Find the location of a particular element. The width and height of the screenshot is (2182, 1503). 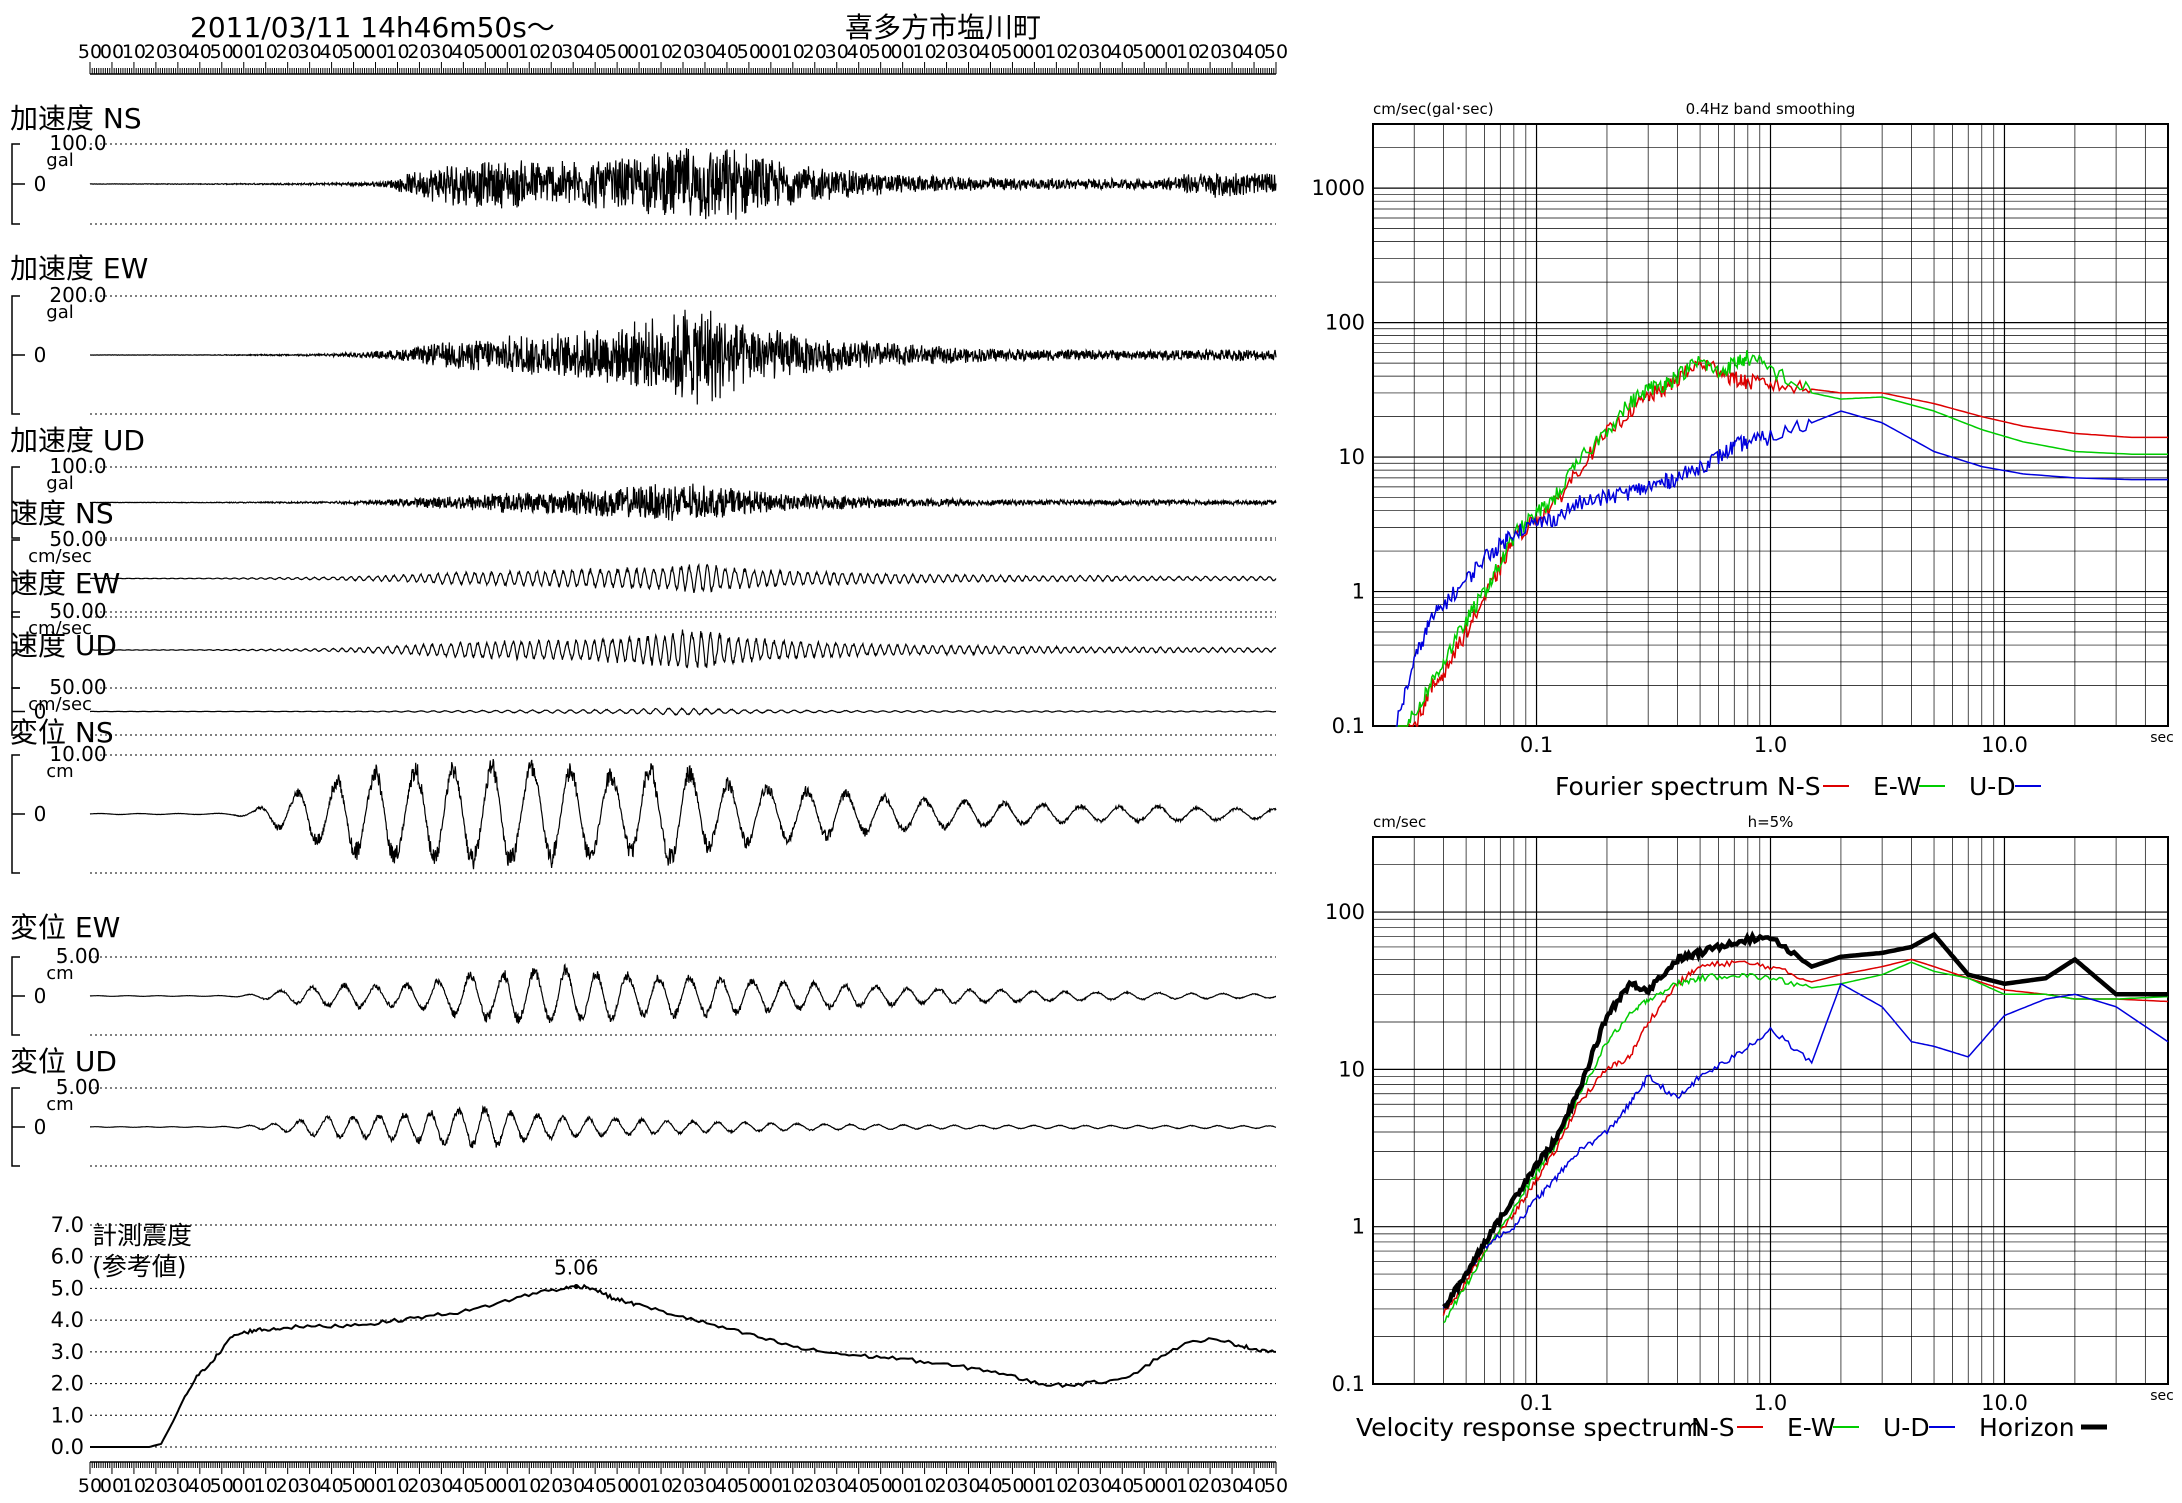

panel-subtitle: (参考値) is located at coordinates (139, 1266).